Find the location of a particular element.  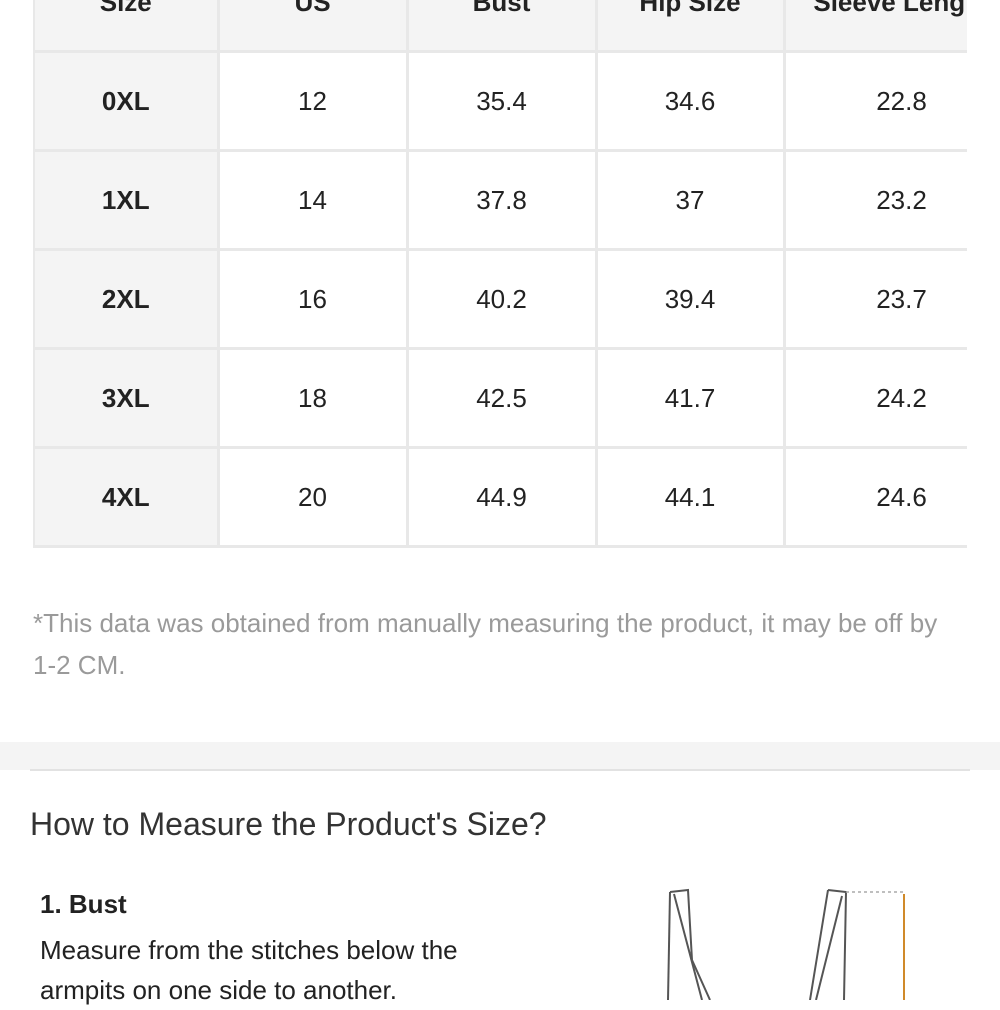

table-row: 0XL 12 35.4 34.6 22.8 is located at coordinates (500, 101).